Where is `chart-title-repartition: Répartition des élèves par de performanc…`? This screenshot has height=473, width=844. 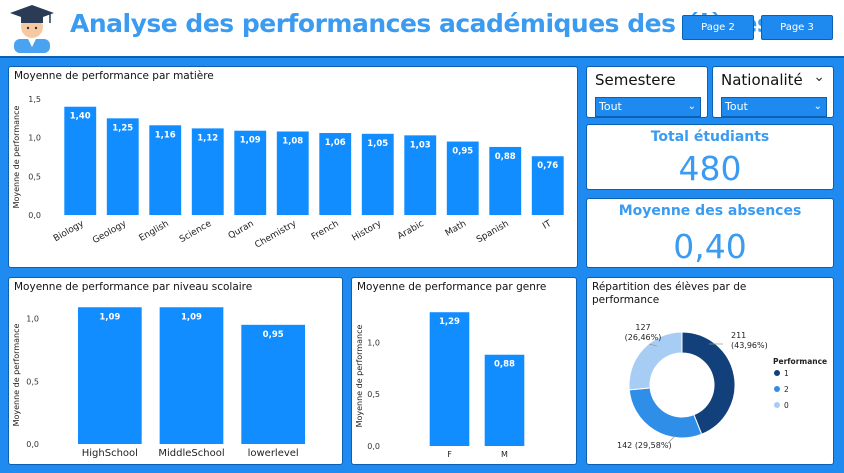 chart-title-repartition: Répartition des élèves par de performanc… is located at coordinates (669, 293).